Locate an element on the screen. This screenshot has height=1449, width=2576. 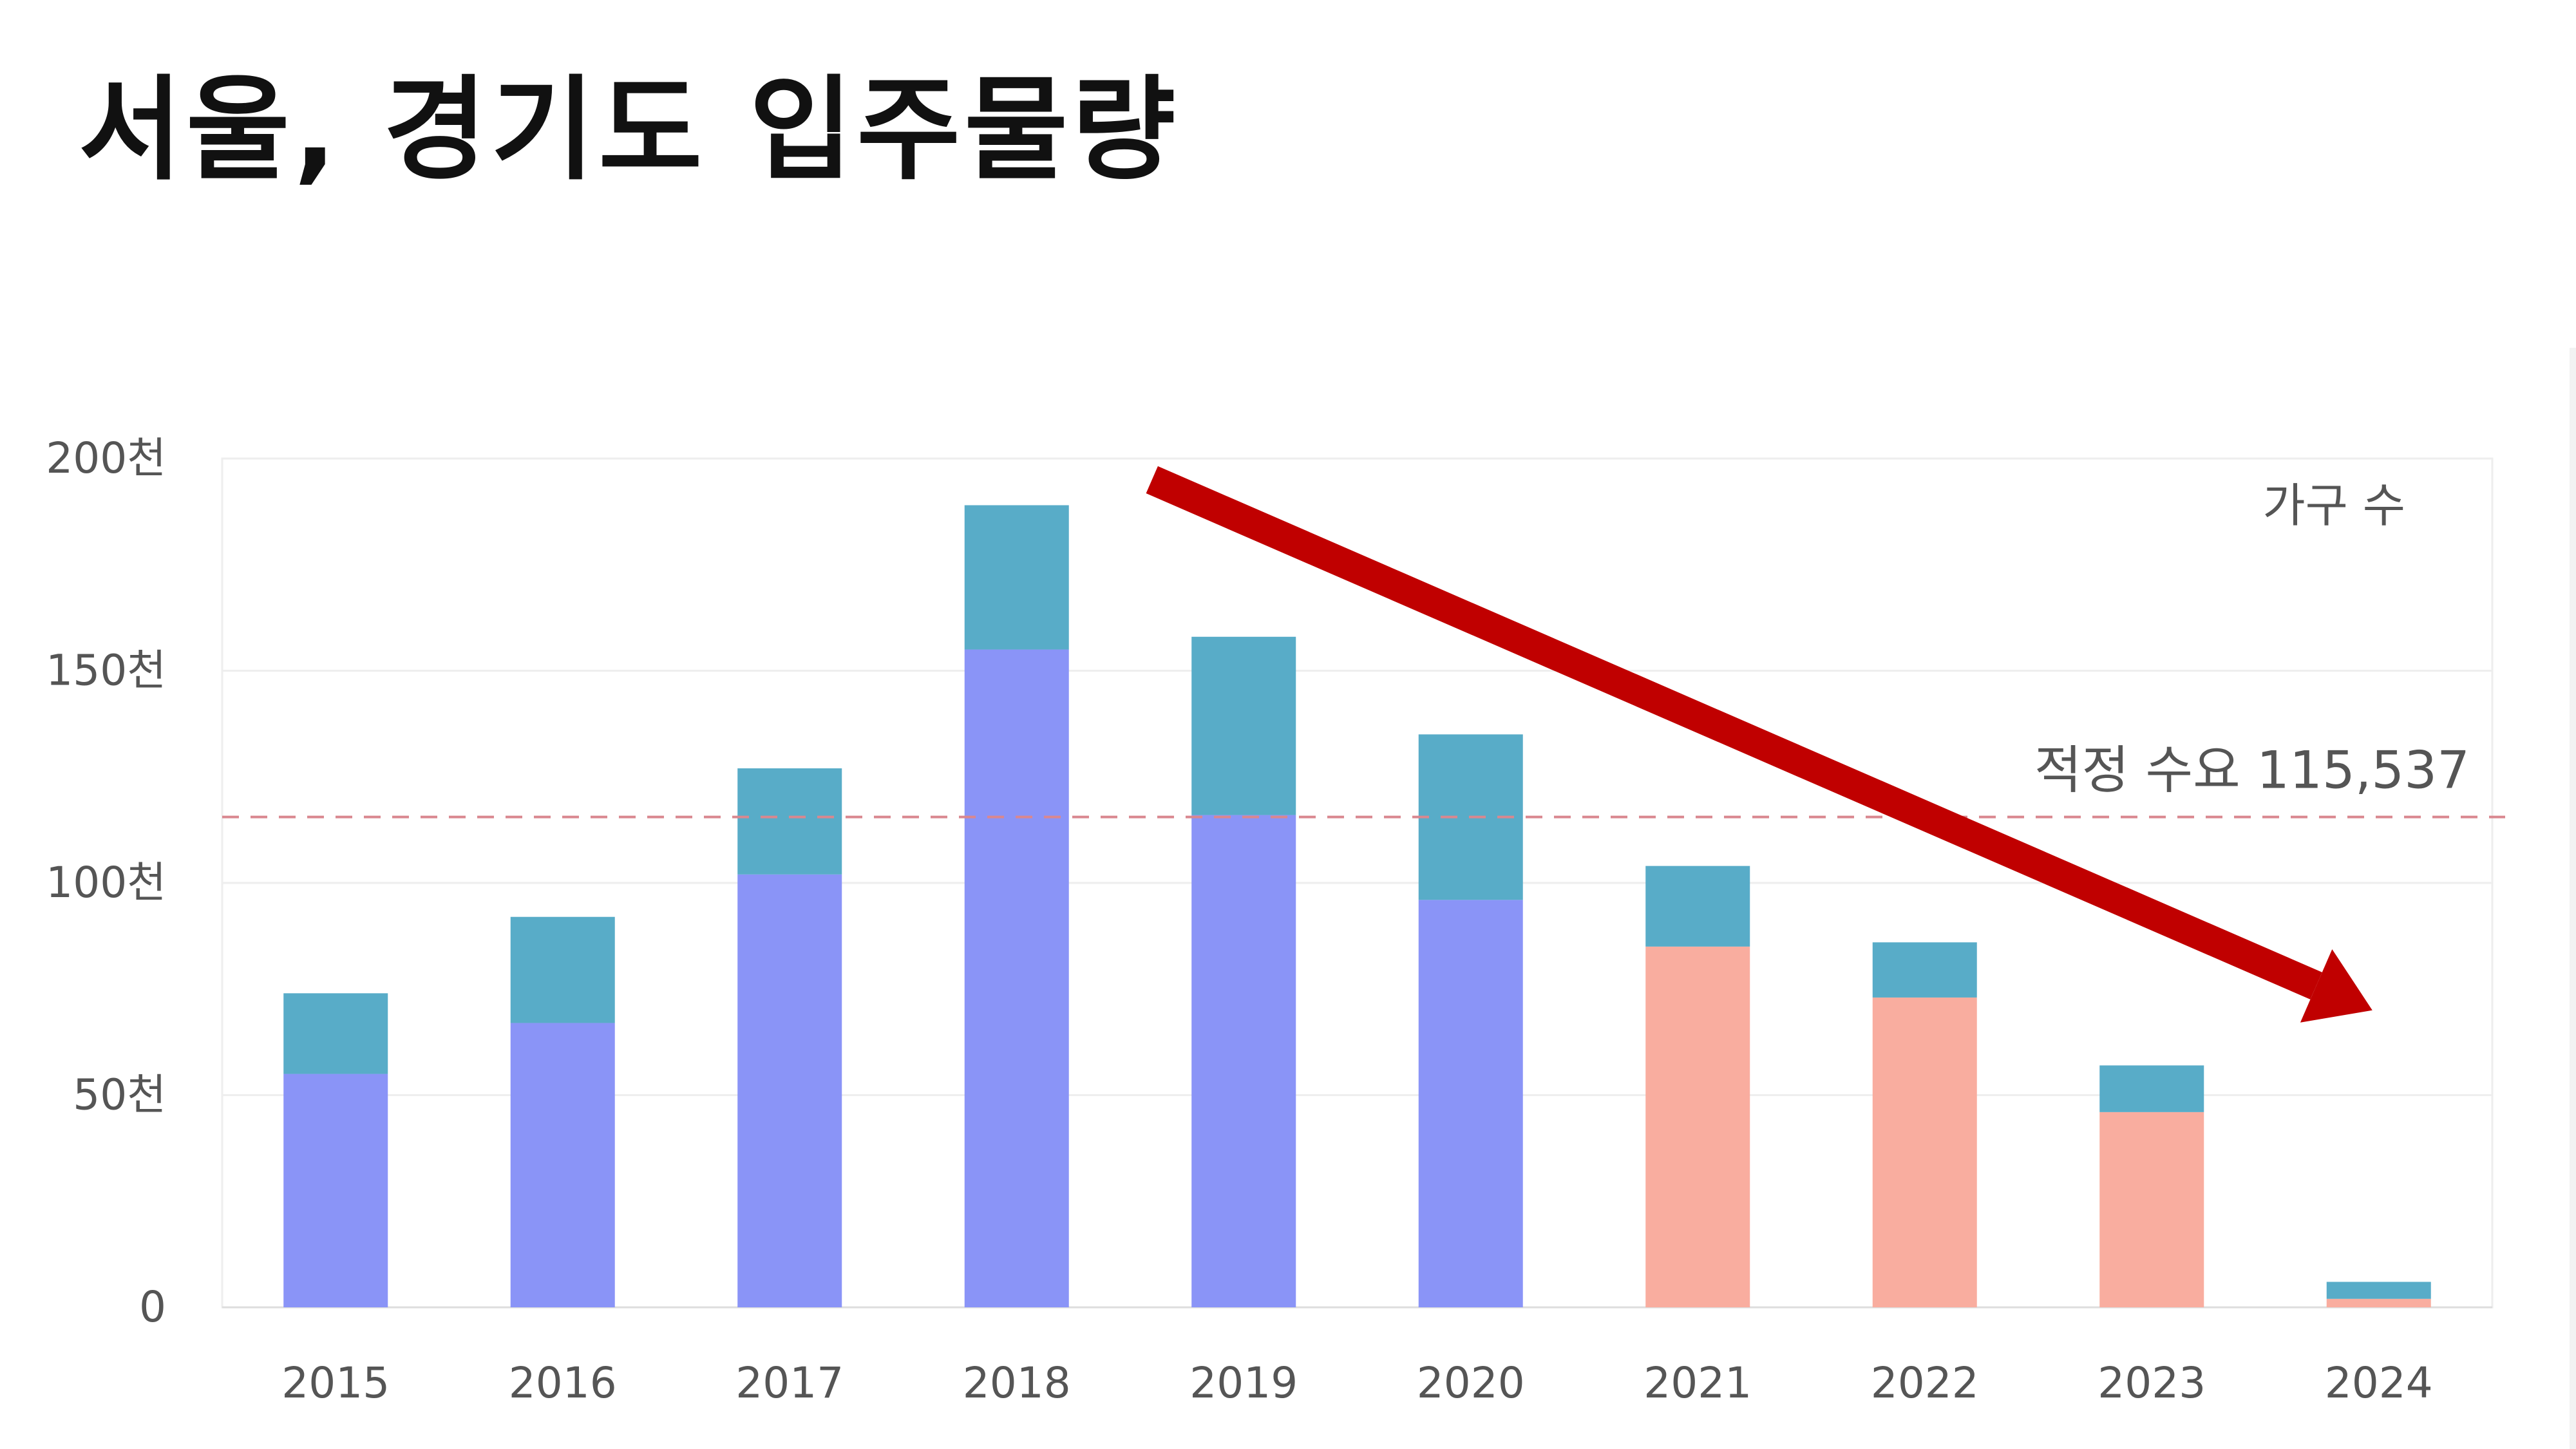
page-title: 서울, 경기도 입주물량 is located at coordinates (629, 130).